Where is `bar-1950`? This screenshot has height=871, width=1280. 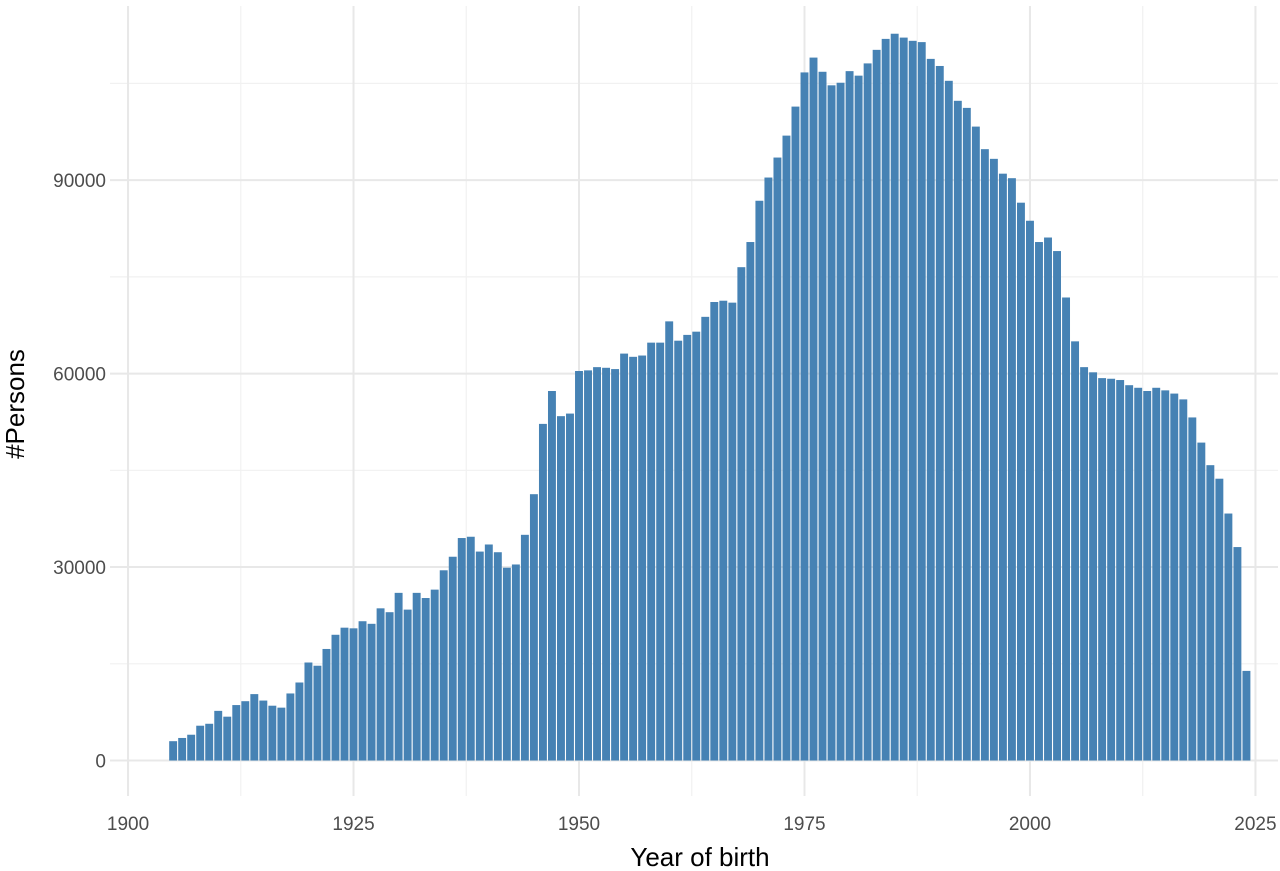
bar-1950 is located at coordinates (579, 566).